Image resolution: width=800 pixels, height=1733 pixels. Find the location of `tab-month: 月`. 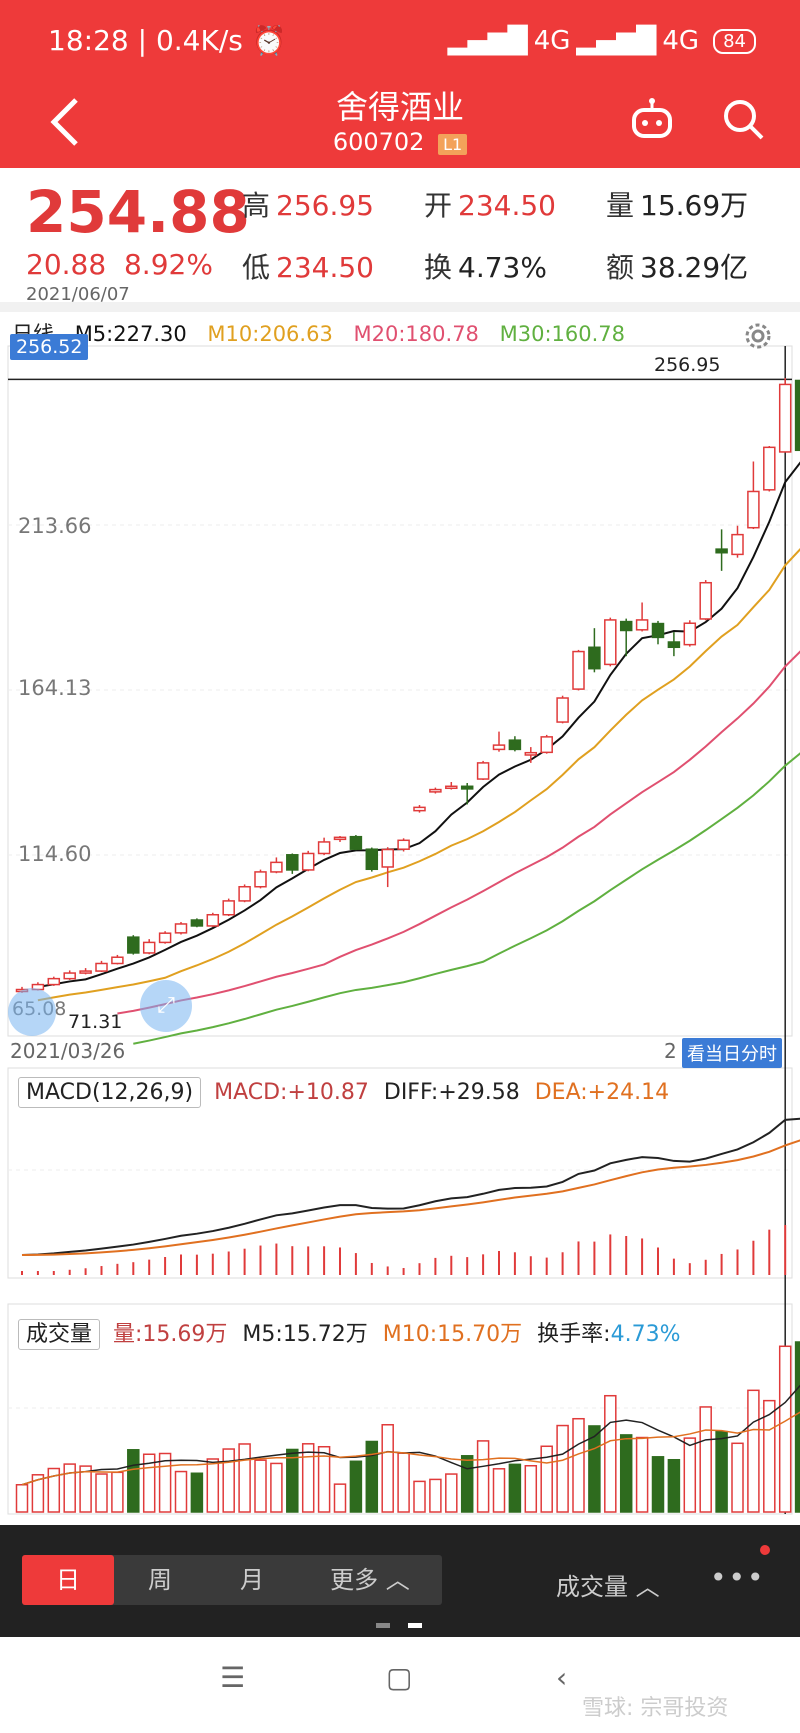

tab-month: 月 is located at coordinates (252, 1580).